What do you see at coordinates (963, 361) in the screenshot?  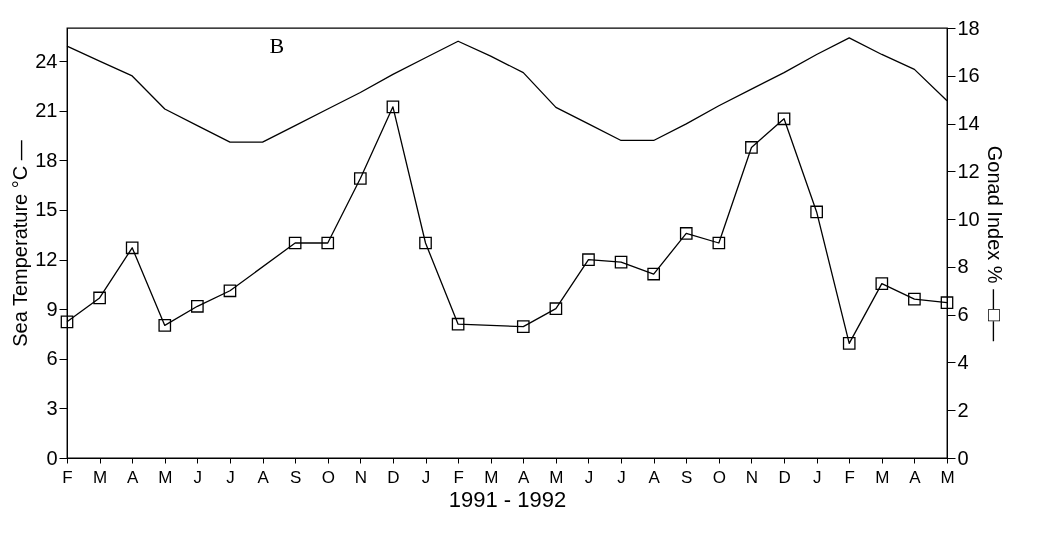 I see `y2-tick-label: 4` at bounding box center [963, 361].